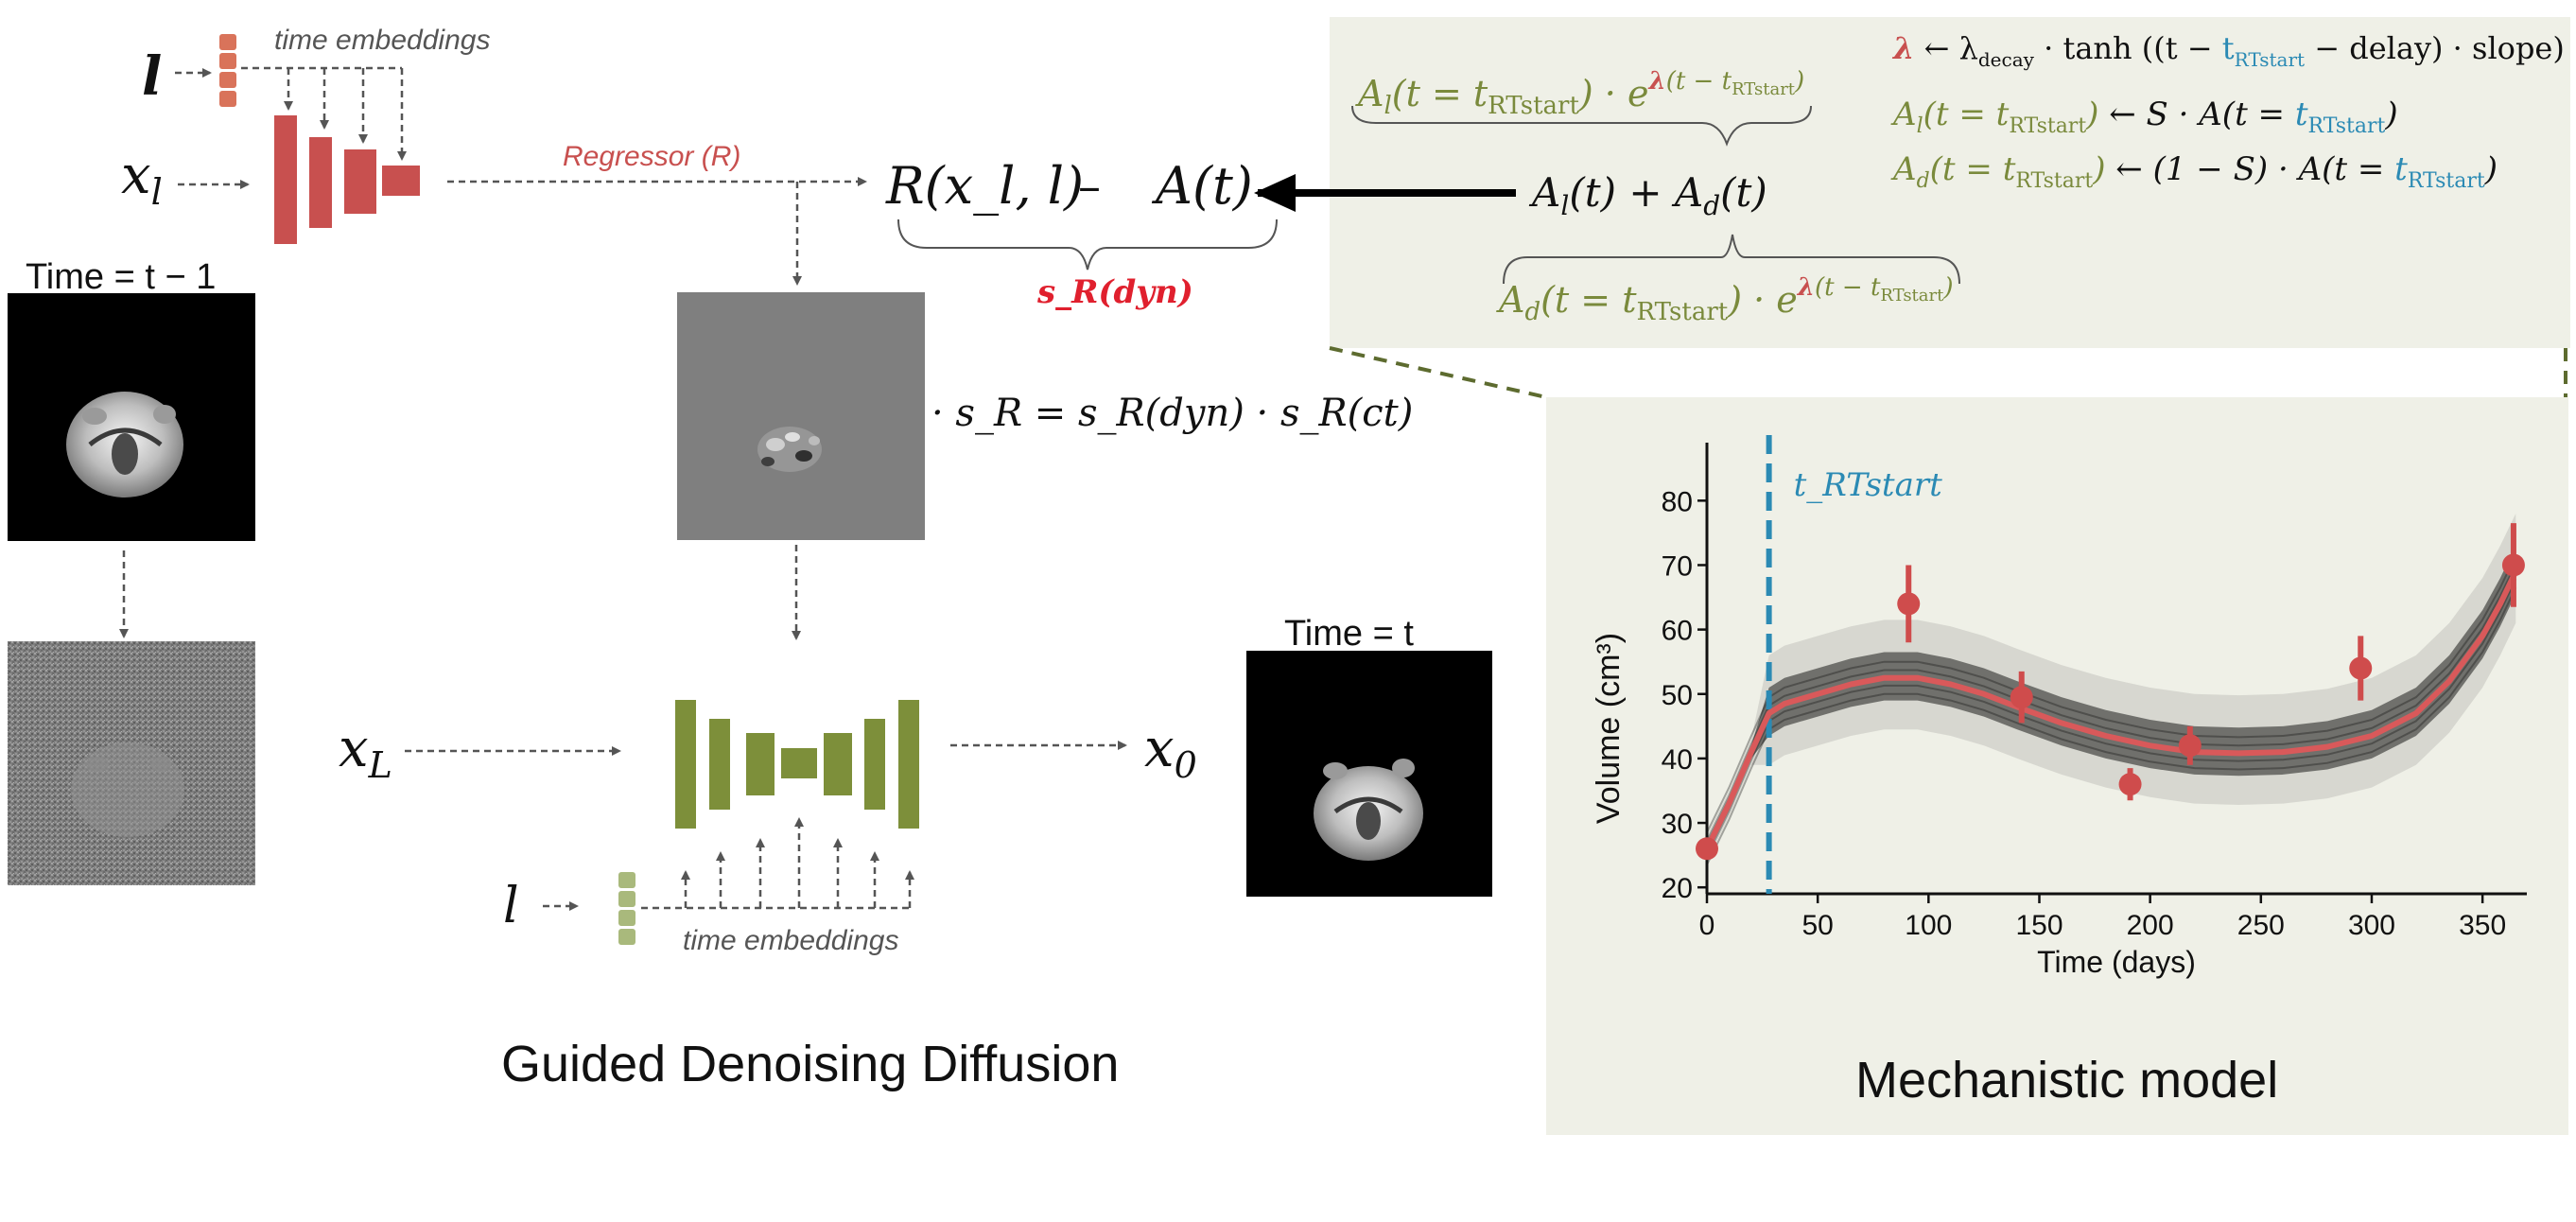 This screenshot has height=1222, width=2576. I want to click on rt-start-label: t_RTstart, so click(1868, 485).